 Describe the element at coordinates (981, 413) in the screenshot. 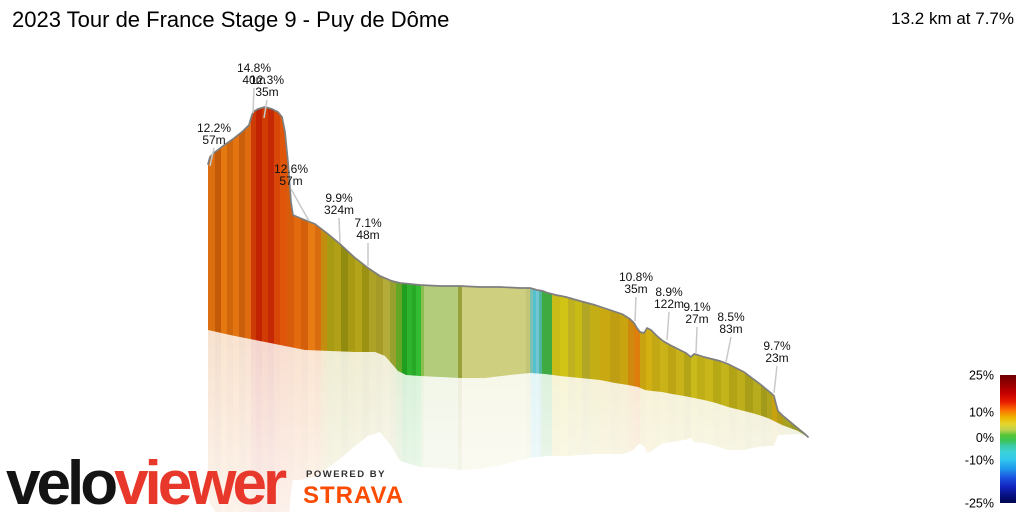

I see `legend-tick-label: 10%` at that location.